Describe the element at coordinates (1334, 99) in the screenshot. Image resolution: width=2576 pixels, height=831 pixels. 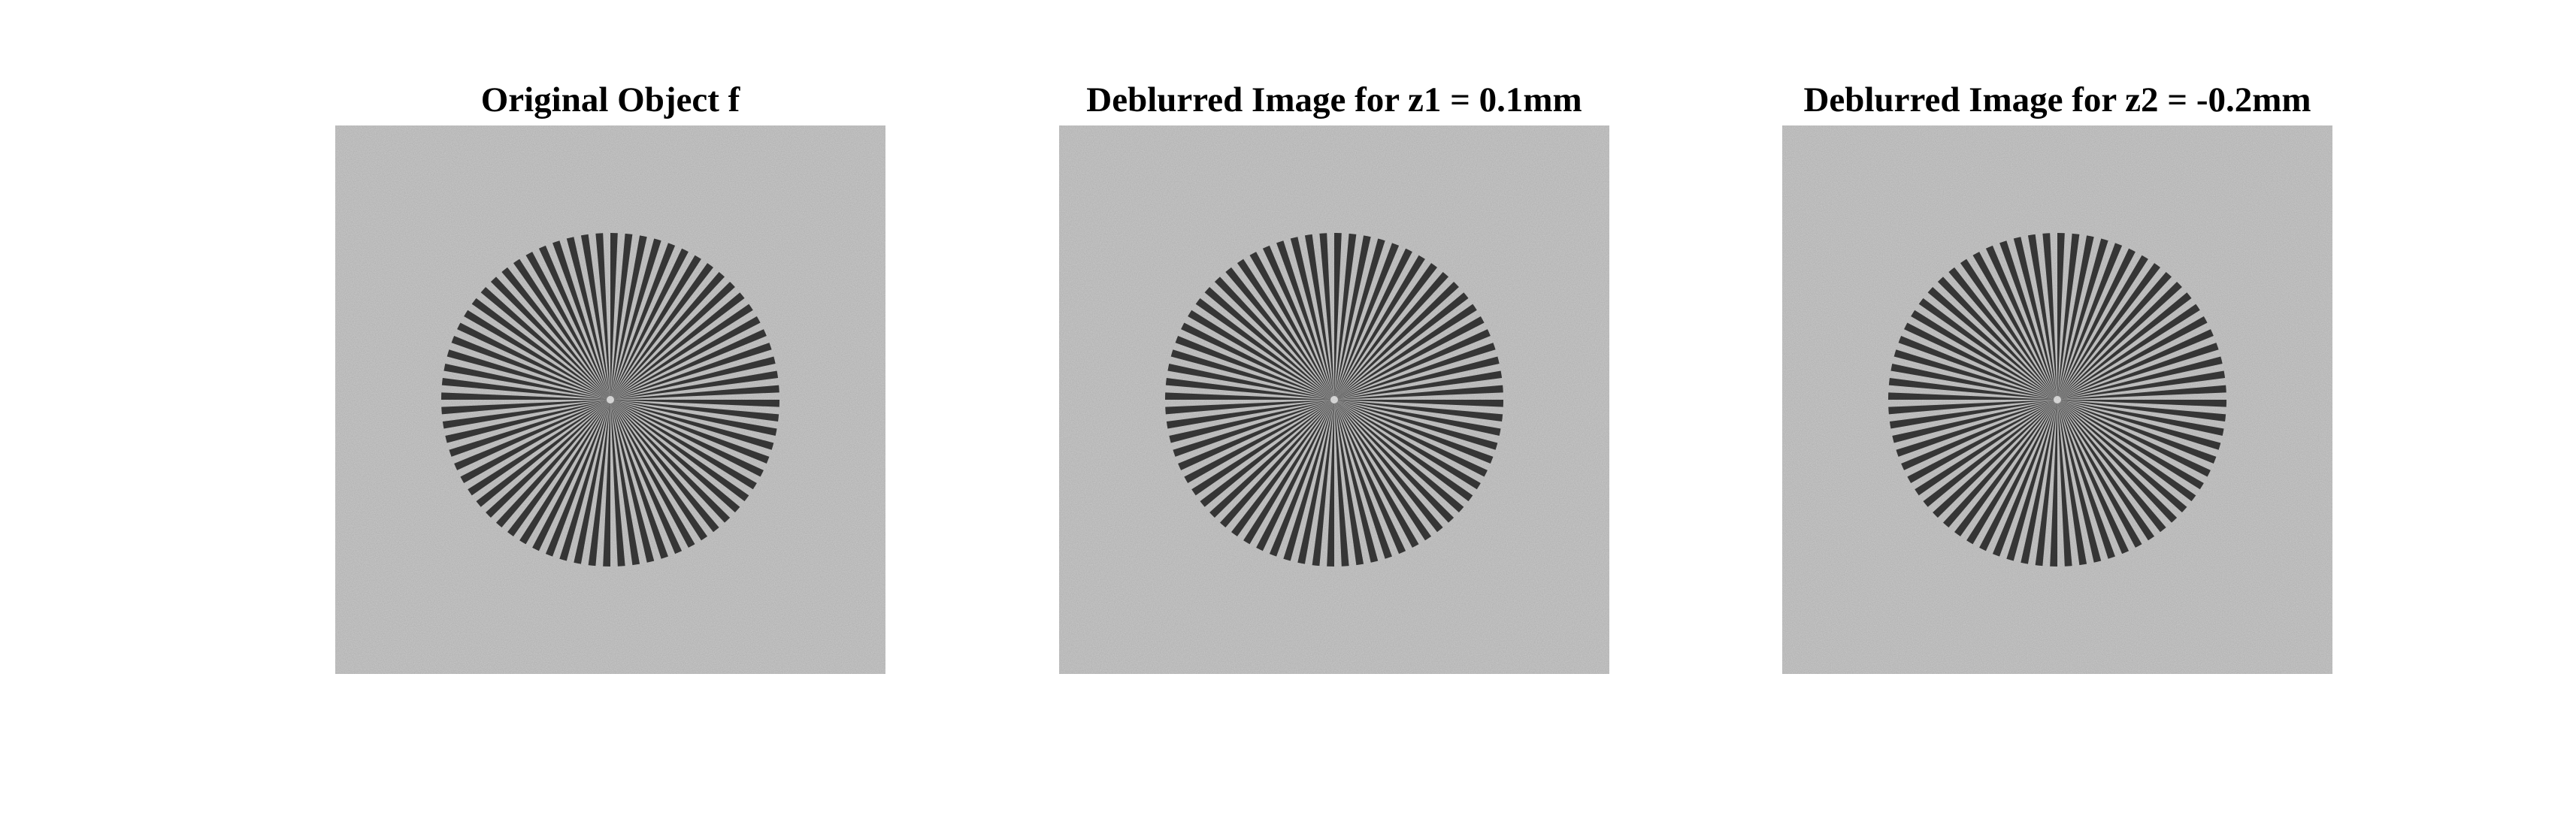
I see `panel-title: Deblurred Image for z1 = 0.1mm` at that location.